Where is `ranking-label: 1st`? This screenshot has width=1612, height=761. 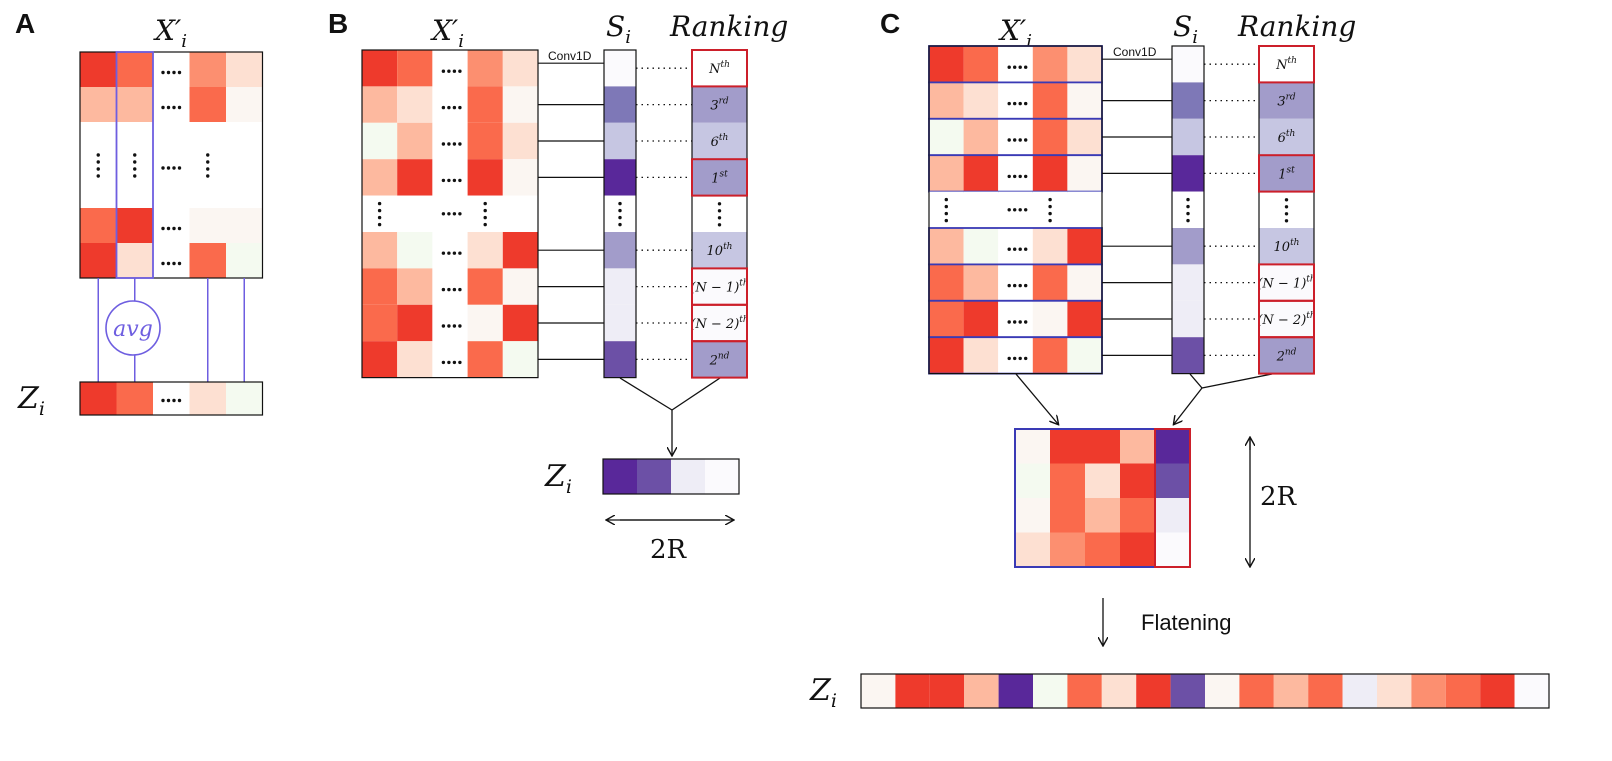 ranking-label: 1st is located at coordinates (719, 177).